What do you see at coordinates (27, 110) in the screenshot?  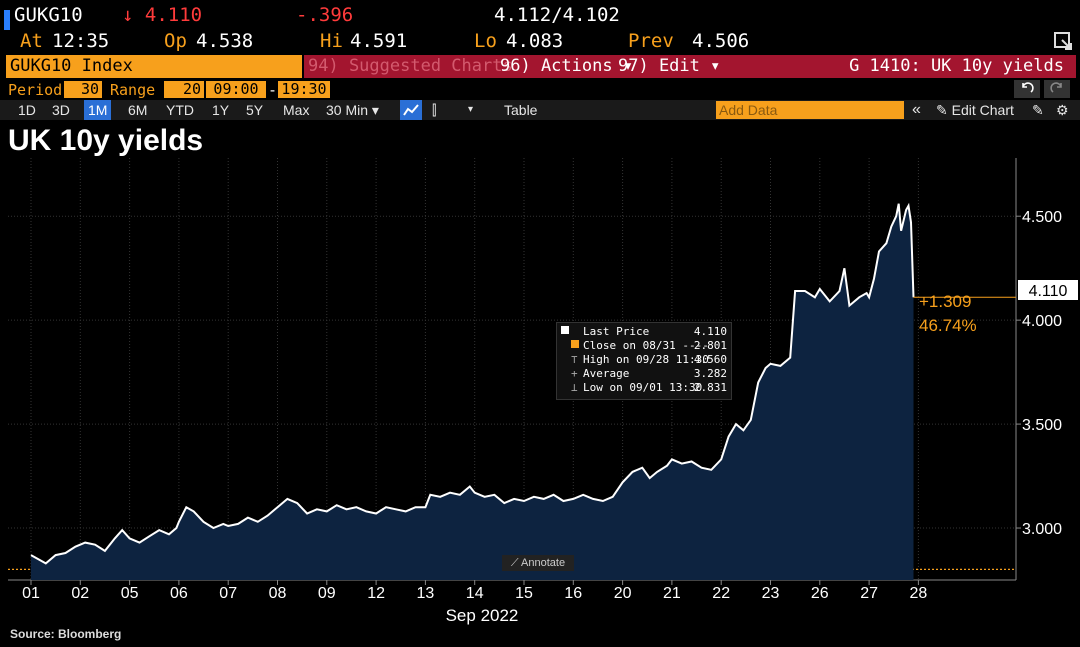 I see `range-1d: 1D` at bounding box center [27, 110].